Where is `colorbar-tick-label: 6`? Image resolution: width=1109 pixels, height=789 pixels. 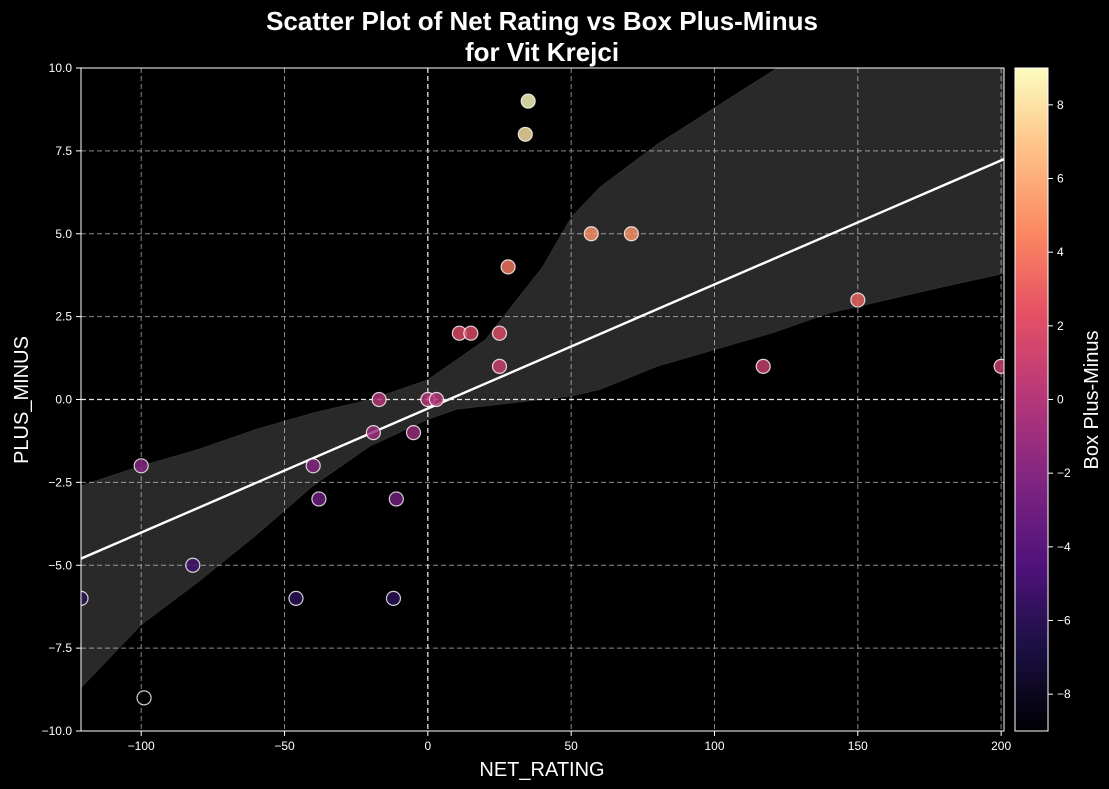
colorbar-tick-label: 6 is located at coordinates (1060, 179).